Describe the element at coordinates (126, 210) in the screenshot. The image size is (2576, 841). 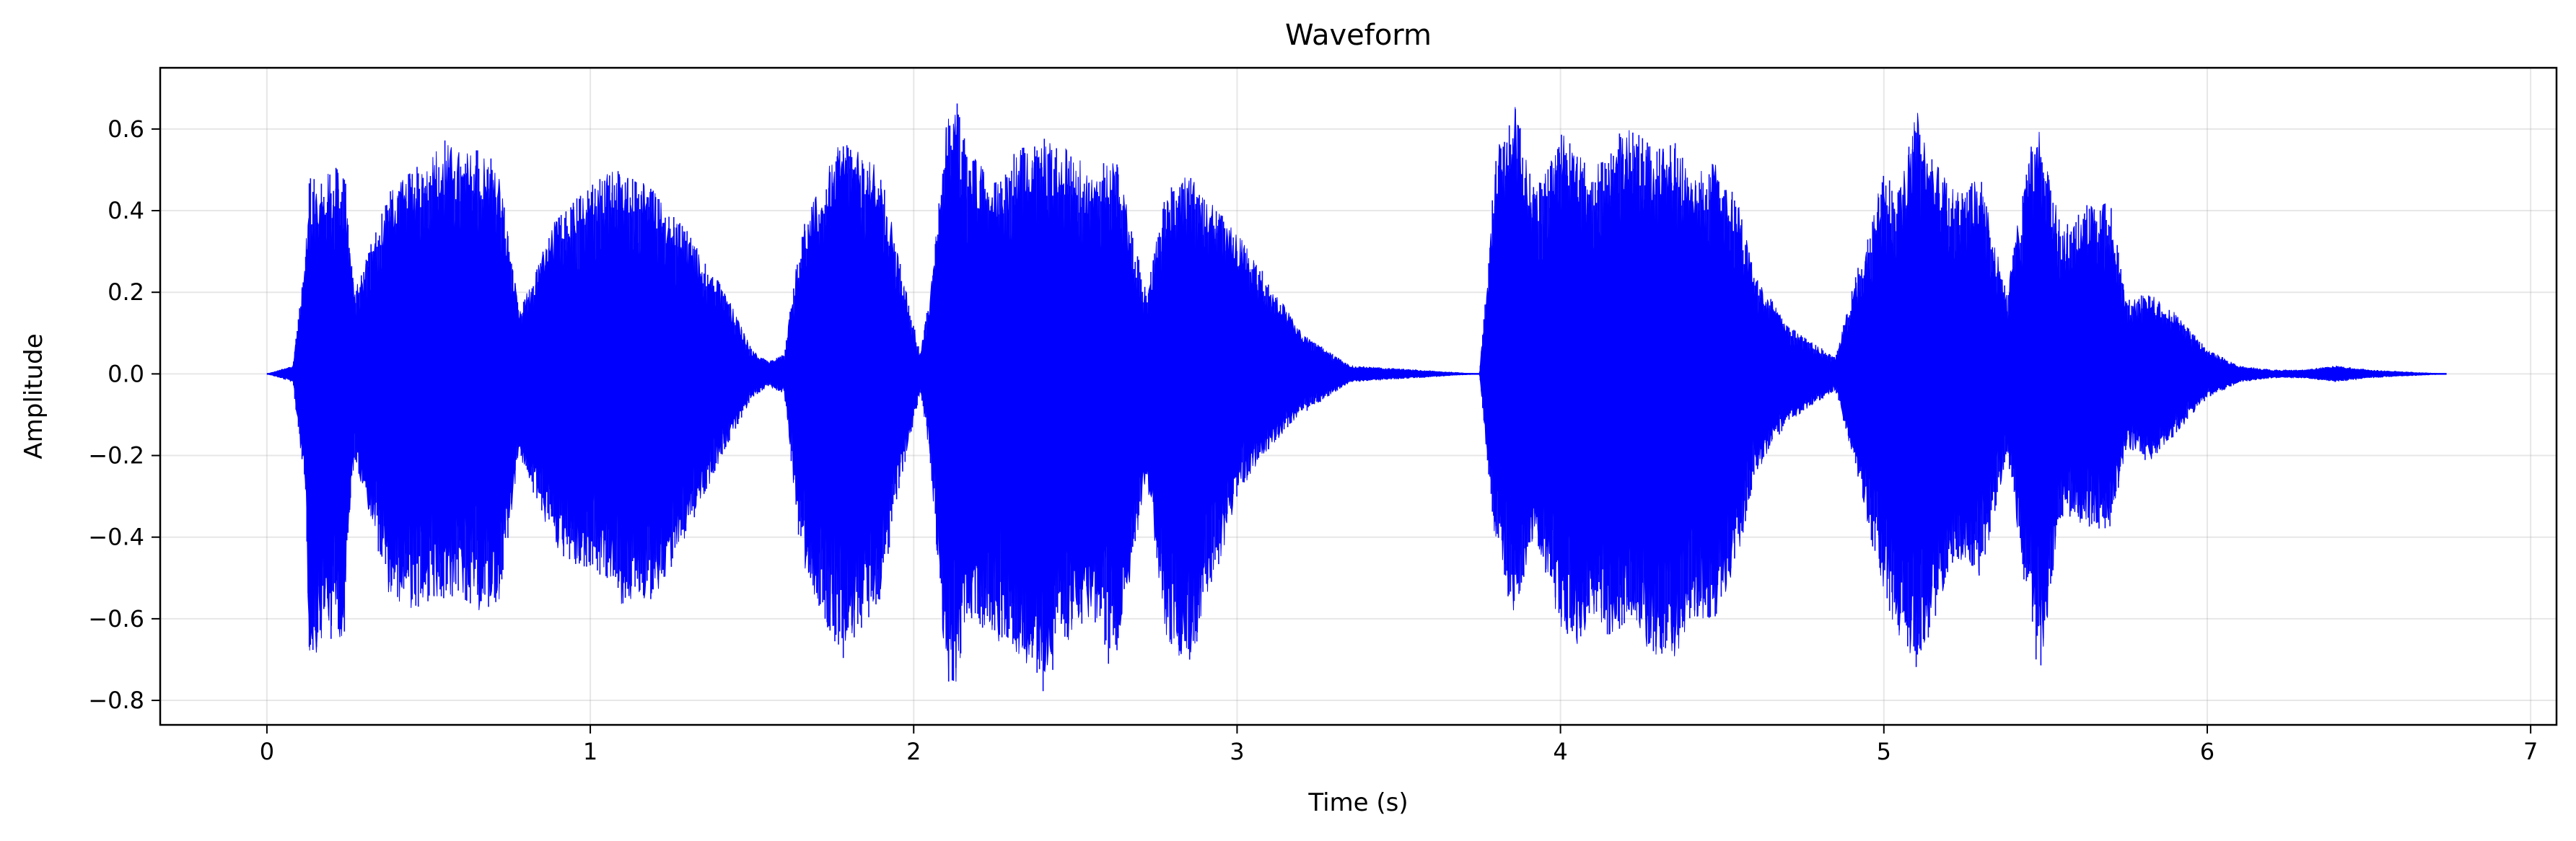
I see `y-tick-label: 0.4` at that location.